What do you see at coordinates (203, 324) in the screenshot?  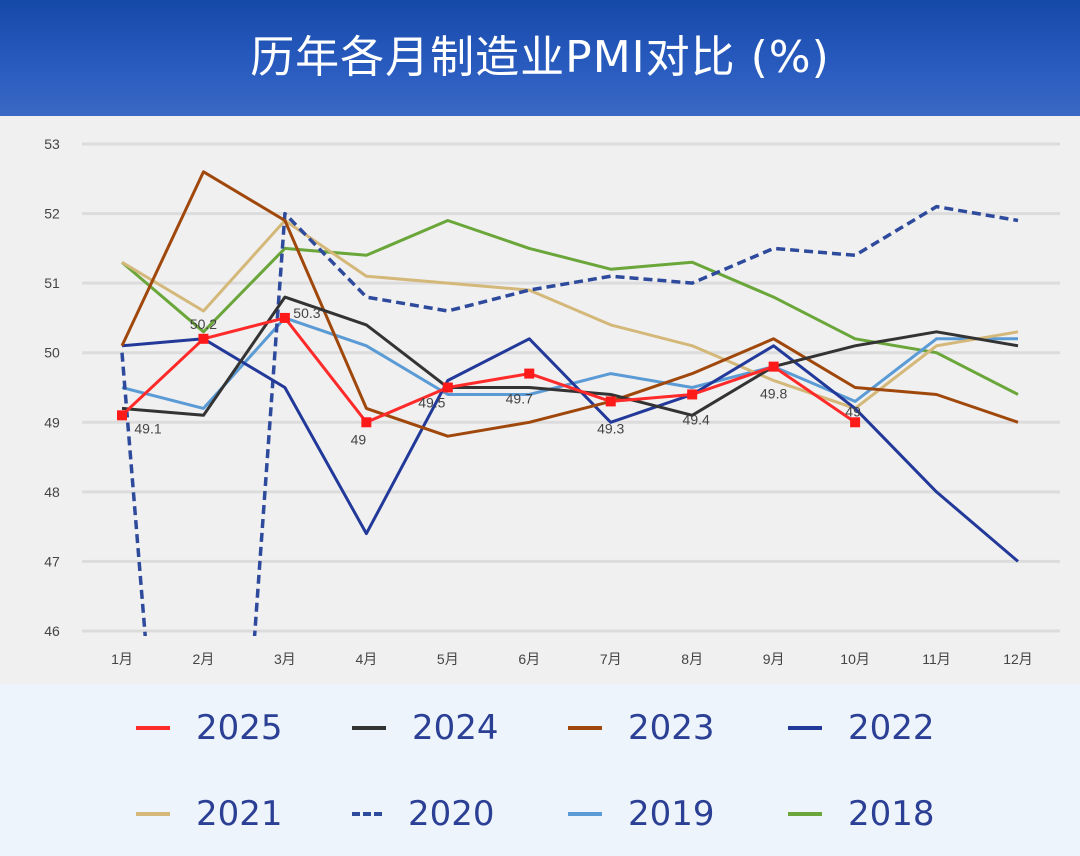 I see `data-label-2025: 50.2` at bounding box center [203, 324].